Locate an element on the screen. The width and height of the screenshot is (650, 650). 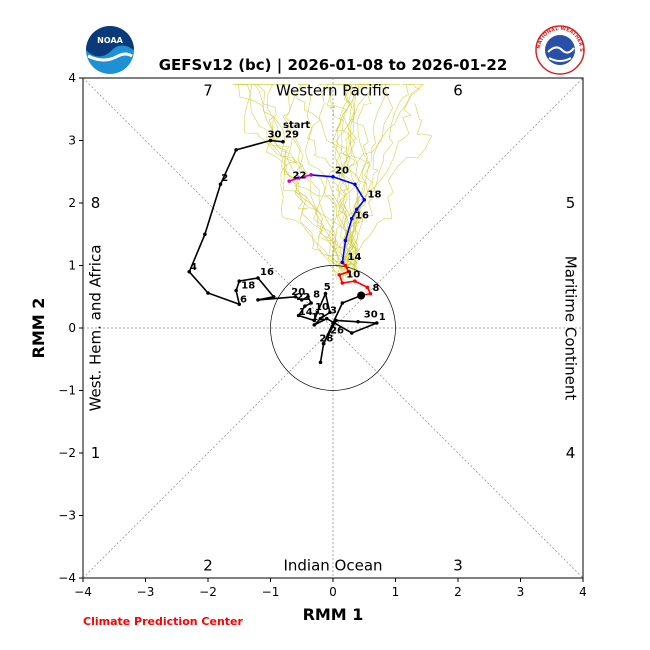
region-label-bottom: Indian Ocean is located at coordinates (332, 566).